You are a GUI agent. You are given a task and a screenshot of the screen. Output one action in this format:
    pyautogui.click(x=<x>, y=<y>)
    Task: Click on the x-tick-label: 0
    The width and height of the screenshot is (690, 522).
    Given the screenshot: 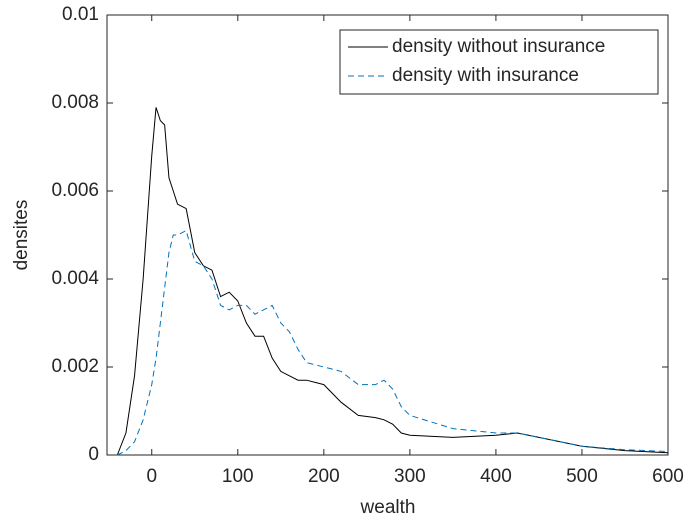 What is the action you would take?
    pyautogui.click(x=151, y=476)
    